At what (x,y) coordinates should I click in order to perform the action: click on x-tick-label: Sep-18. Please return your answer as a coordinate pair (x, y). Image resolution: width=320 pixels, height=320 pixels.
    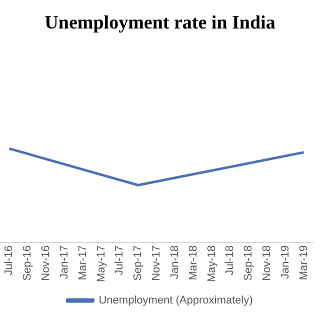
    Looking at the image, I should click on (248, 263).